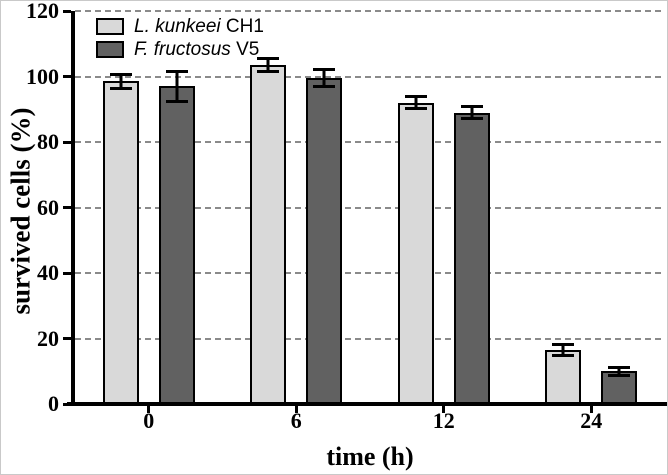  I want to click on legend-label-l-kunkeei: L. kunkeei CH1, so click(199, 26).